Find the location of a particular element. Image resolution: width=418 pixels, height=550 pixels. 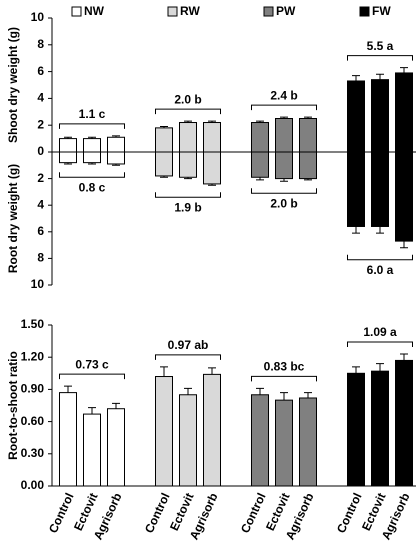

annotation: 0.8 c is located at coordinates (92, 187).